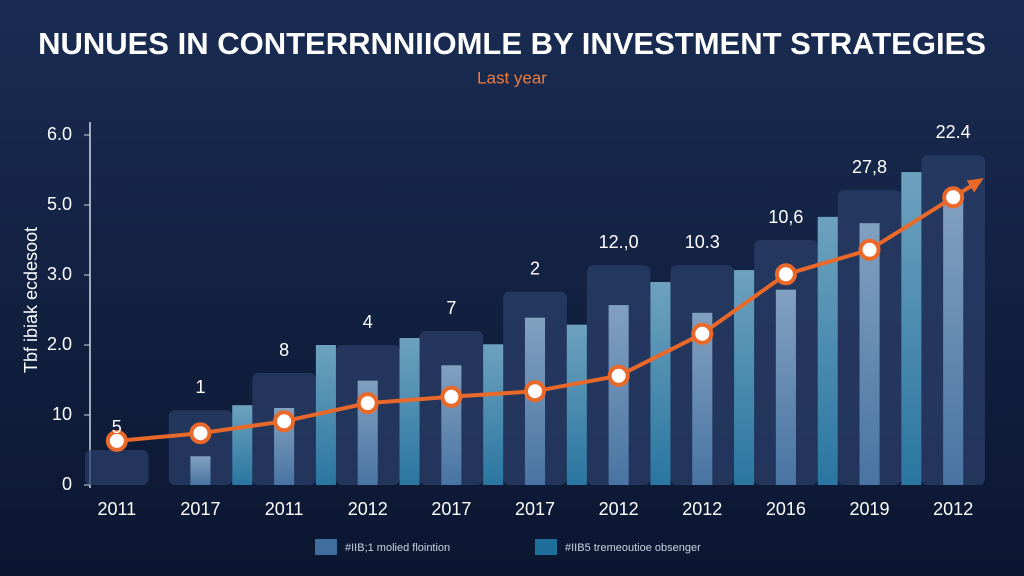 This screenshot has width=1024, height=576. What do you see at coordinates (59, 204) in the screenshot?
I see `y-tick-label: 5.0` at bounding box center [59, 204].